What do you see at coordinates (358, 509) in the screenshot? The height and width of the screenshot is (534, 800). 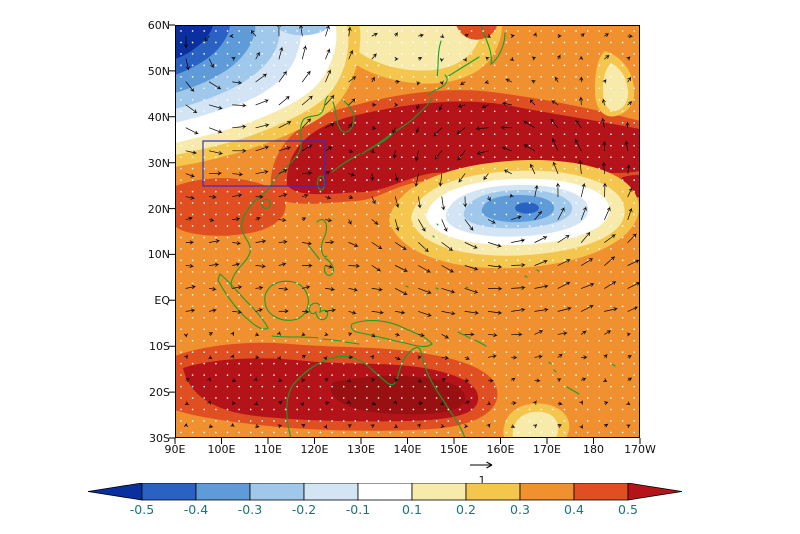 I see `colorbar-tick-label: -0.1` at bounding box center [358, 509].